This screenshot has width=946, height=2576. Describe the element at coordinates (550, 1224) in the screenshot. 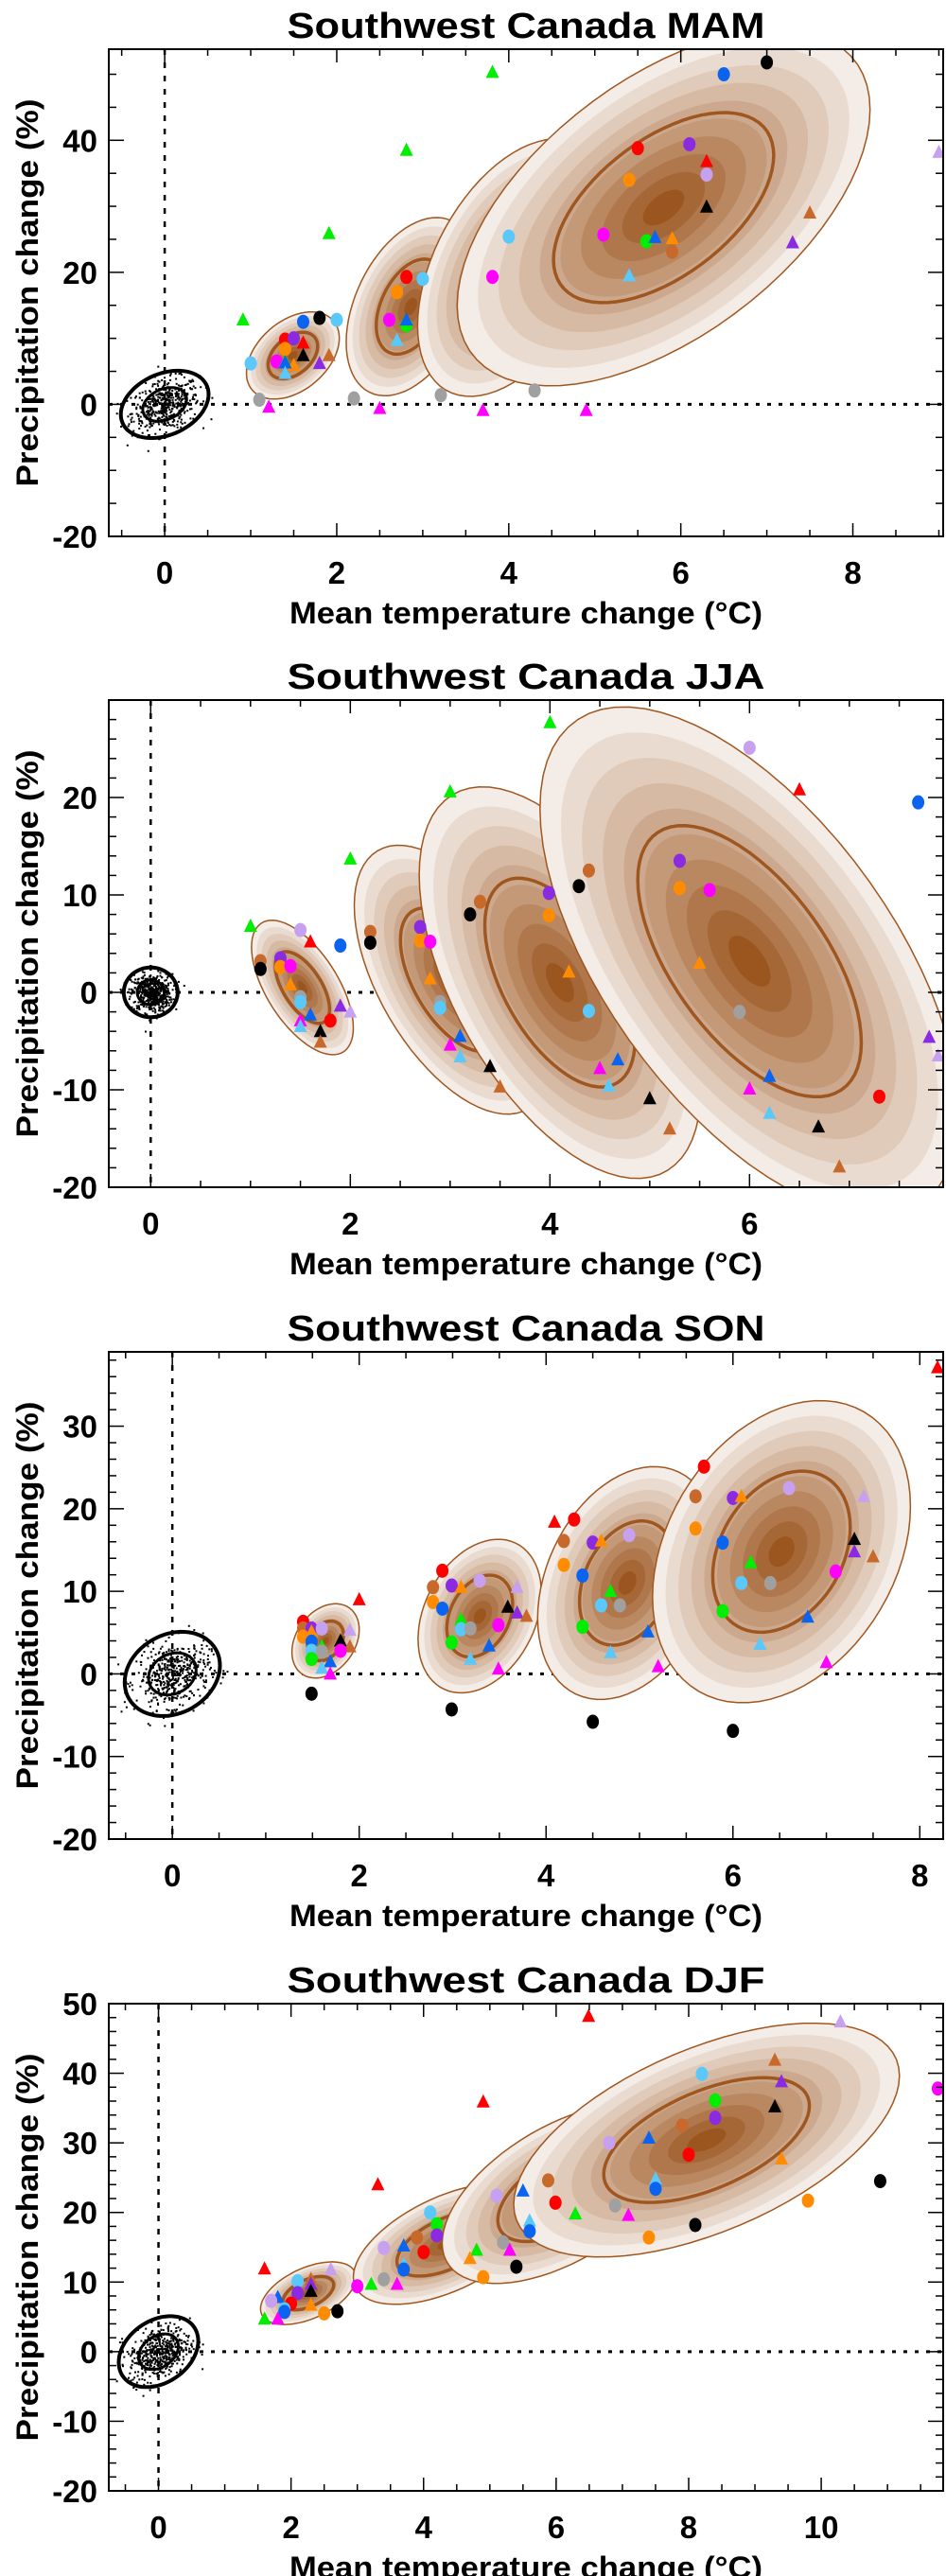

I see `x-tick-label: 4` at that location.